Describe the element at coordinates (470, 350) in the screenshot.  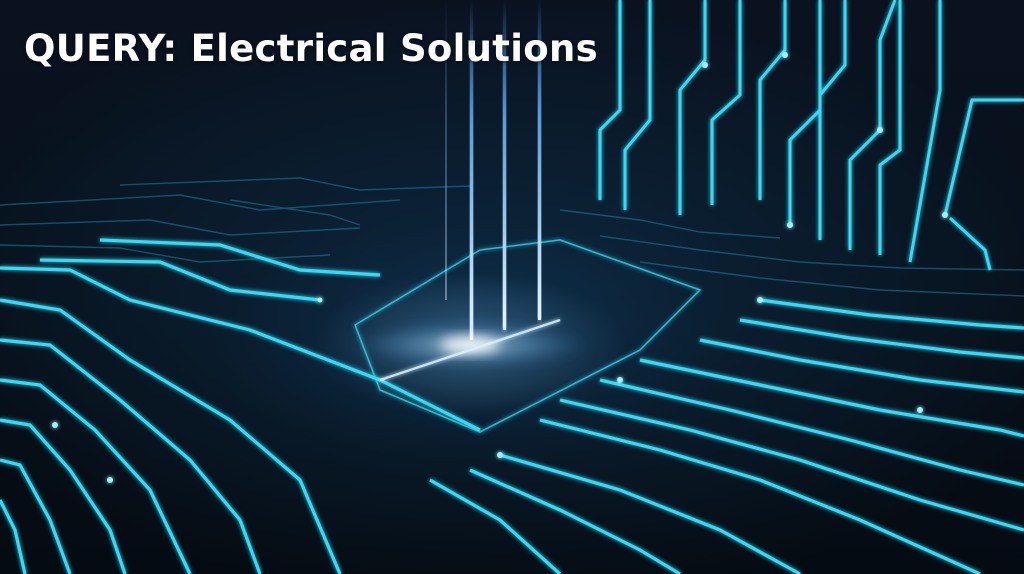
I see `light-flare` at that location.